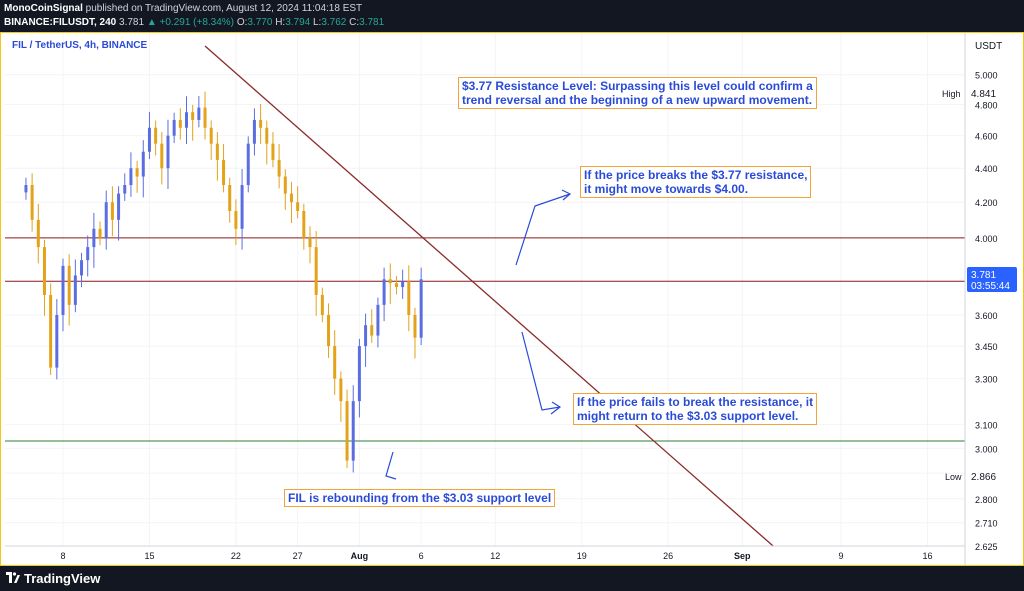  Describe the element at coordinates (988, 46) in the screenshot. I see `currency-label: USDT` at that location.